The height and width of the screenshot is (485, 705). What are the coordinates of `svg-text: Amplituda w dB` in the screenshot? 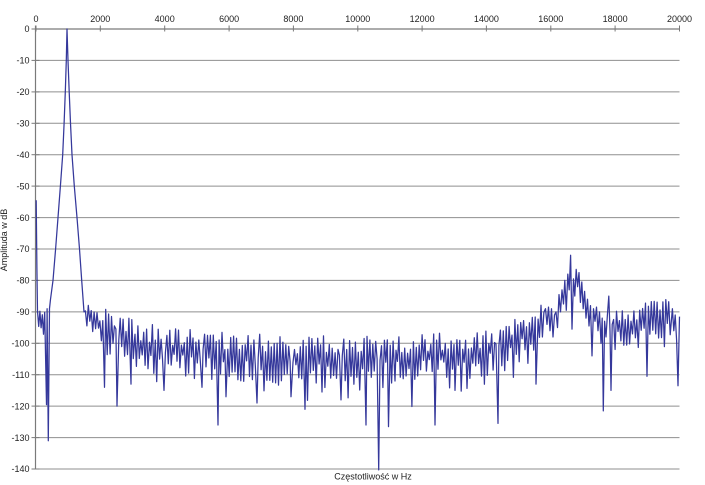 It's located at (4, 240).